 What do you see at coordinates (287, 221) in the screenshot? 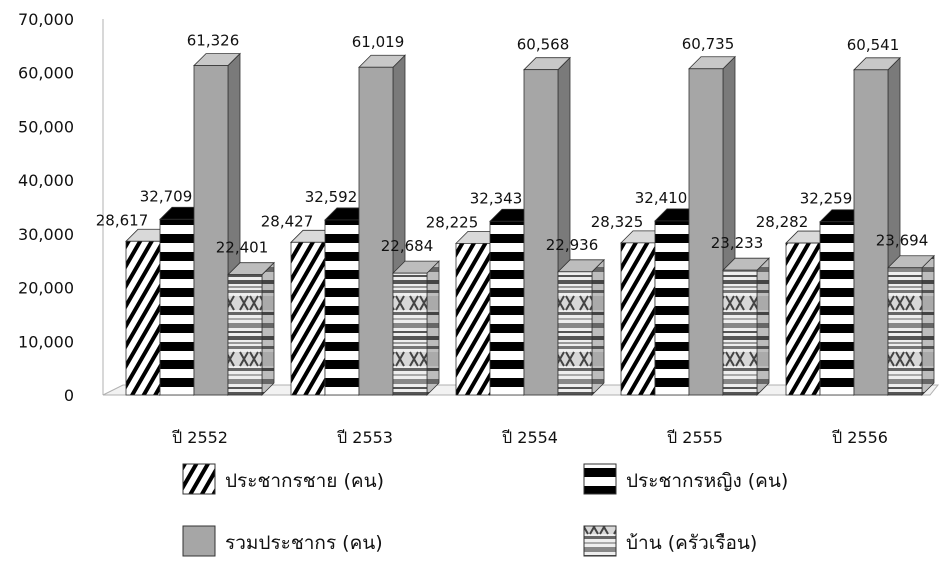
I see `data-label-male-1: 28,427` at bounding box center [287, 221].